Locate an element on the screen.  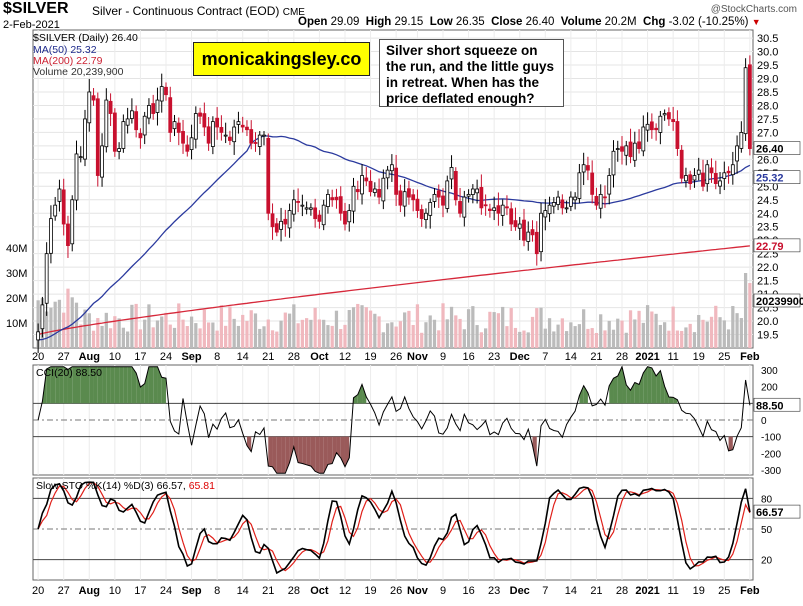
credit: @StockCharts.com is located at coordinates (753, 9).